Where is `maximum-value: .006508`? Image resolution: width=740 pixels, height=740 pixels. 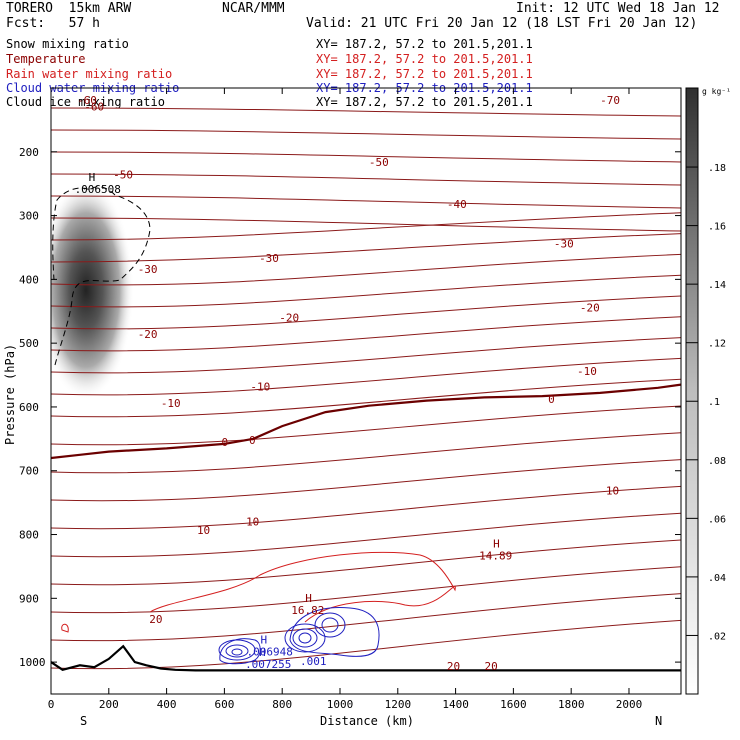 maximum-value: .006508 is located at coordinates (98, 189).